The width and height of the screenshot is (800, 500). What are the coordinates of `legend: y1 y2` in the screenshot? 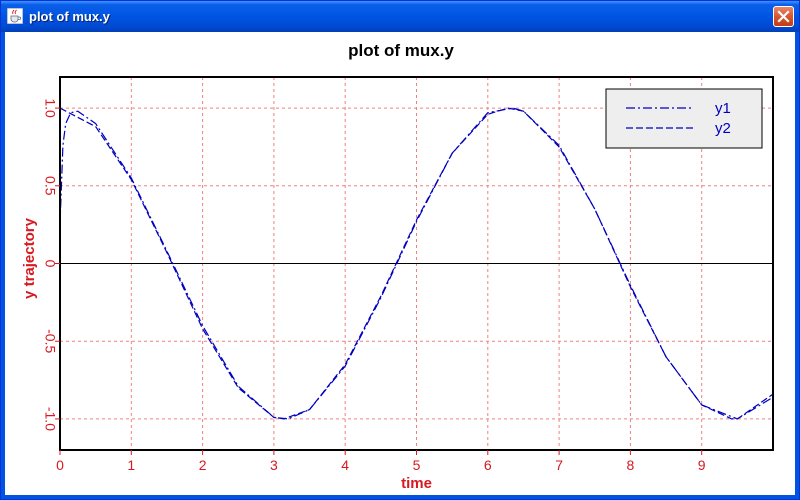 It's located at (684, 118).